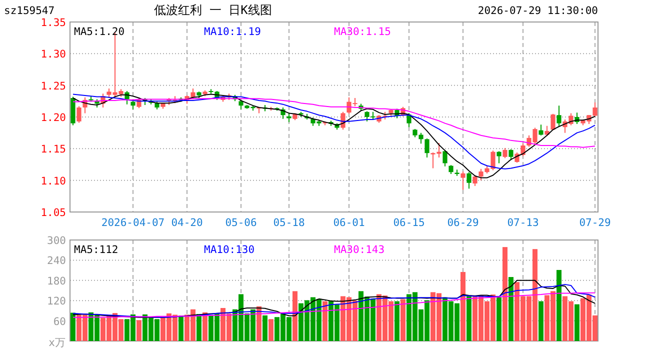 The image size is (660, 360). Describe the element at coordinates (463, 223) in the screenshot. I see `x-tick-label: 06-29` at that location.